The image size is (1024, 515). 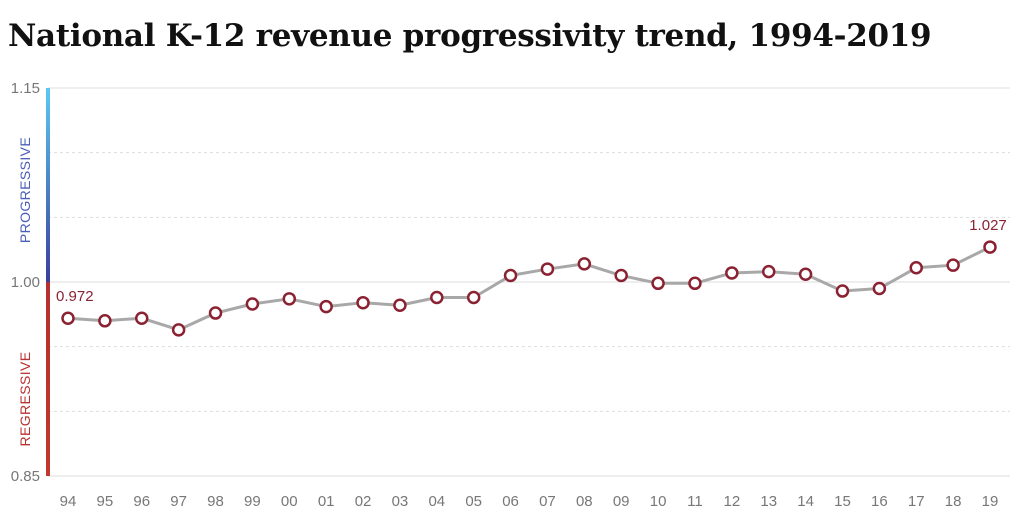 What do you see at coordinates (215, 501) in the screenshot?
I see `x-tick-label: 98` at bounding box center [215, 501].